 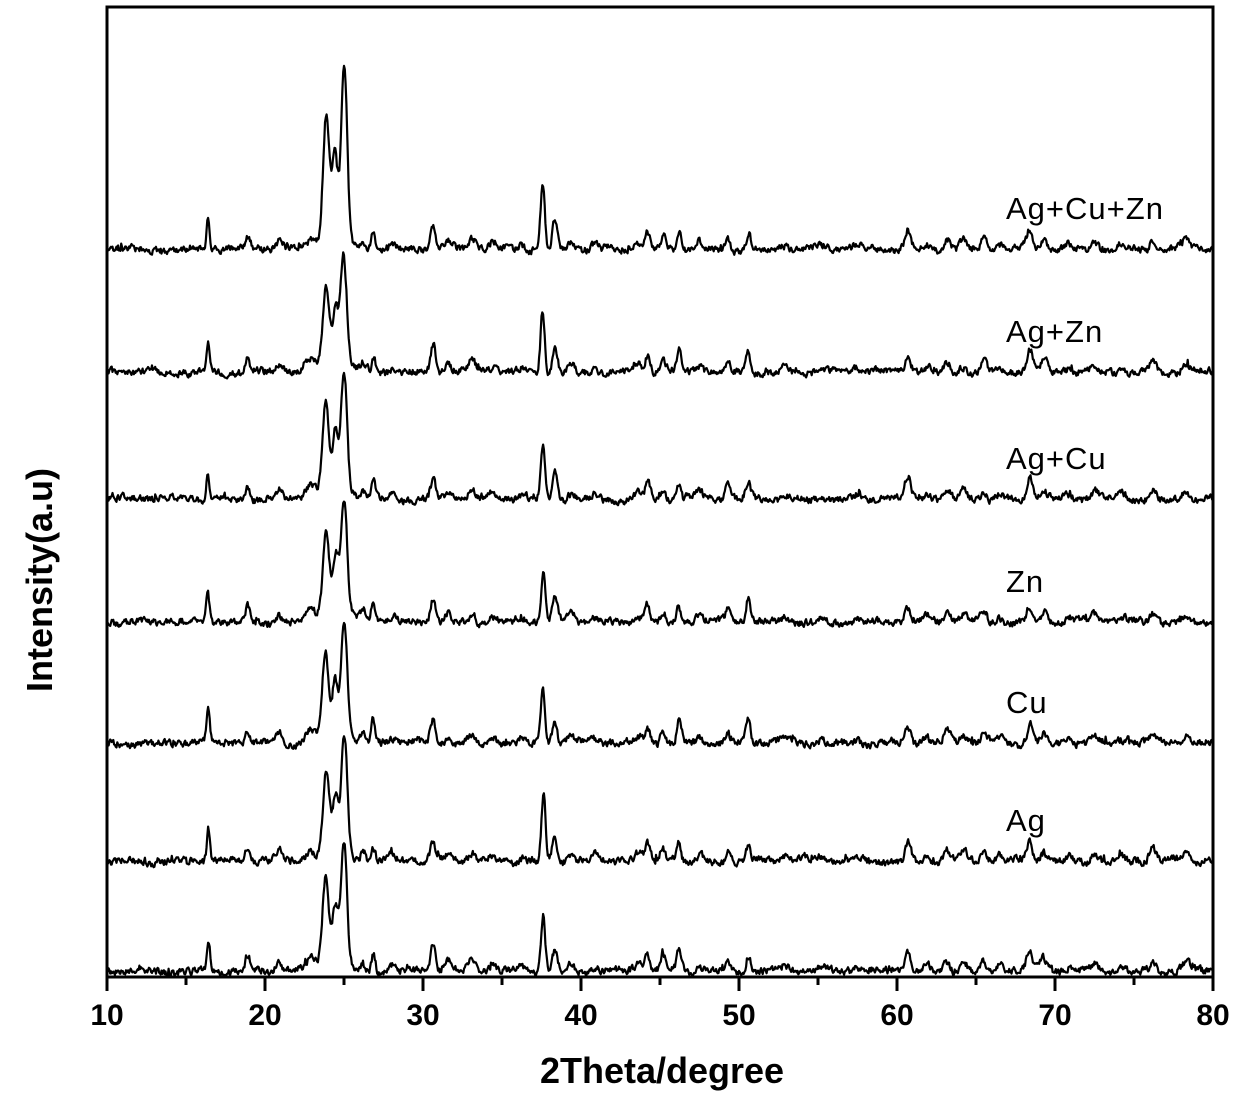 I want to click on series-label-Ag: Ag, so click(x=1026, y=820).